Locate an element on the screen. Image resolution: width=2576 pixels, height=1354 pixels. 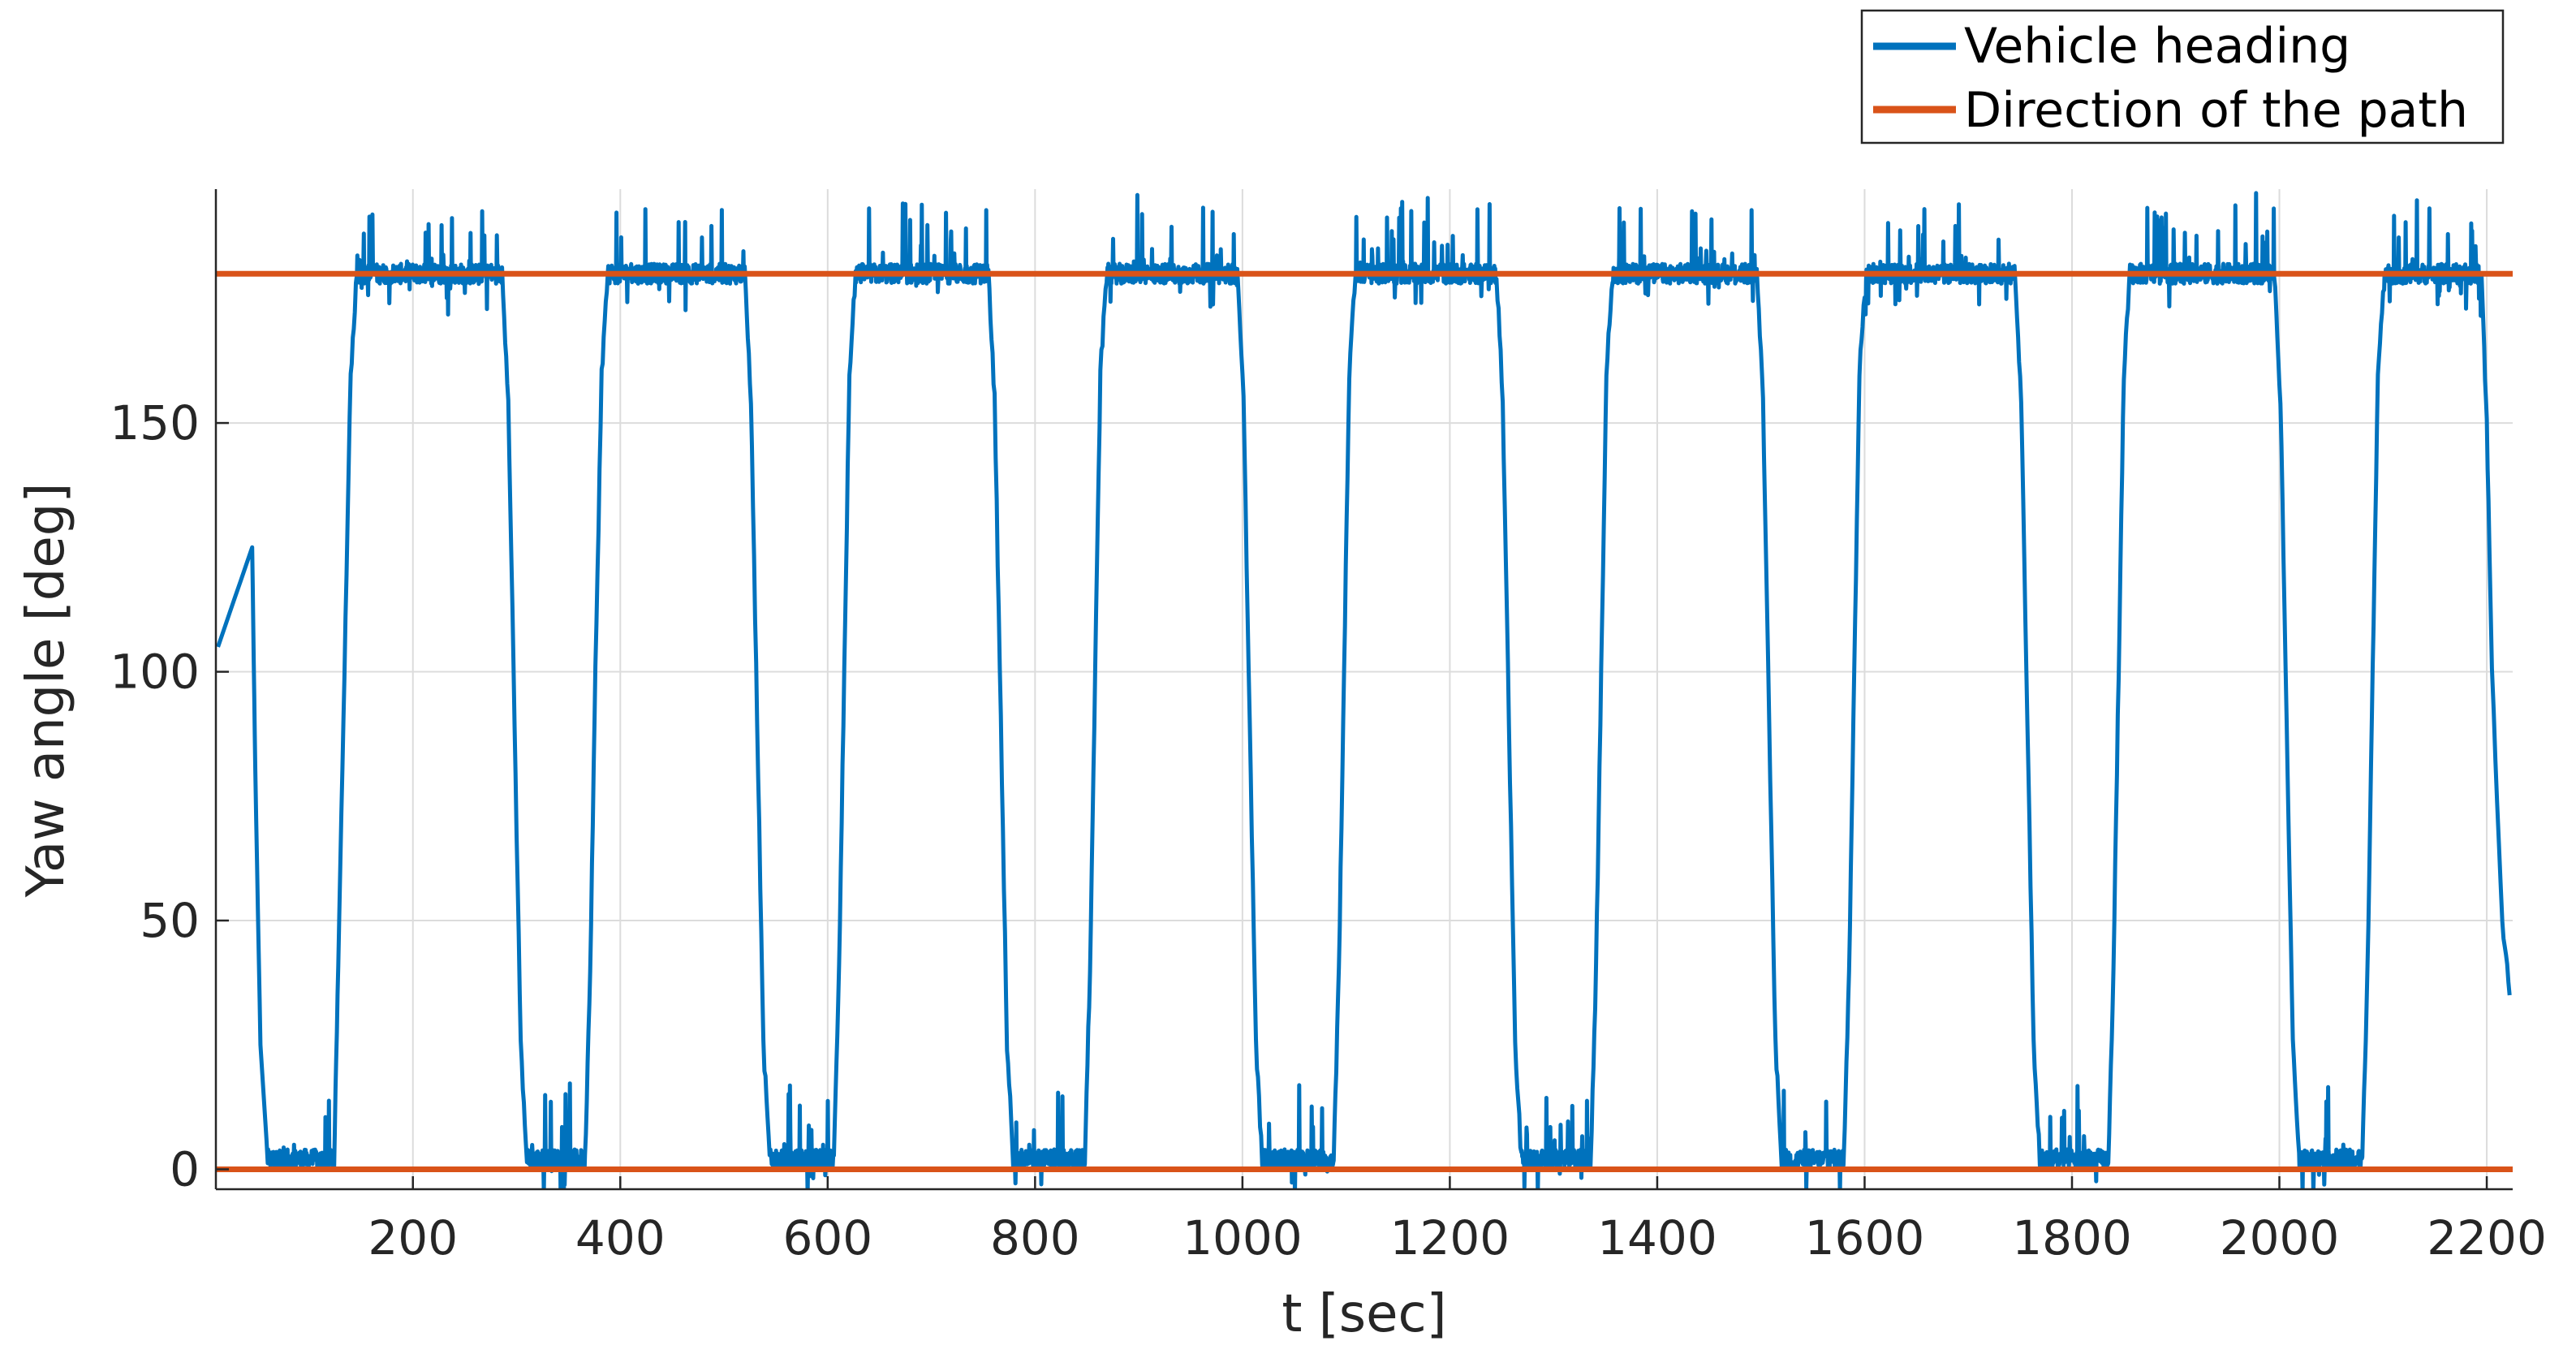
legend-box is located at coordinates (2182, 76).